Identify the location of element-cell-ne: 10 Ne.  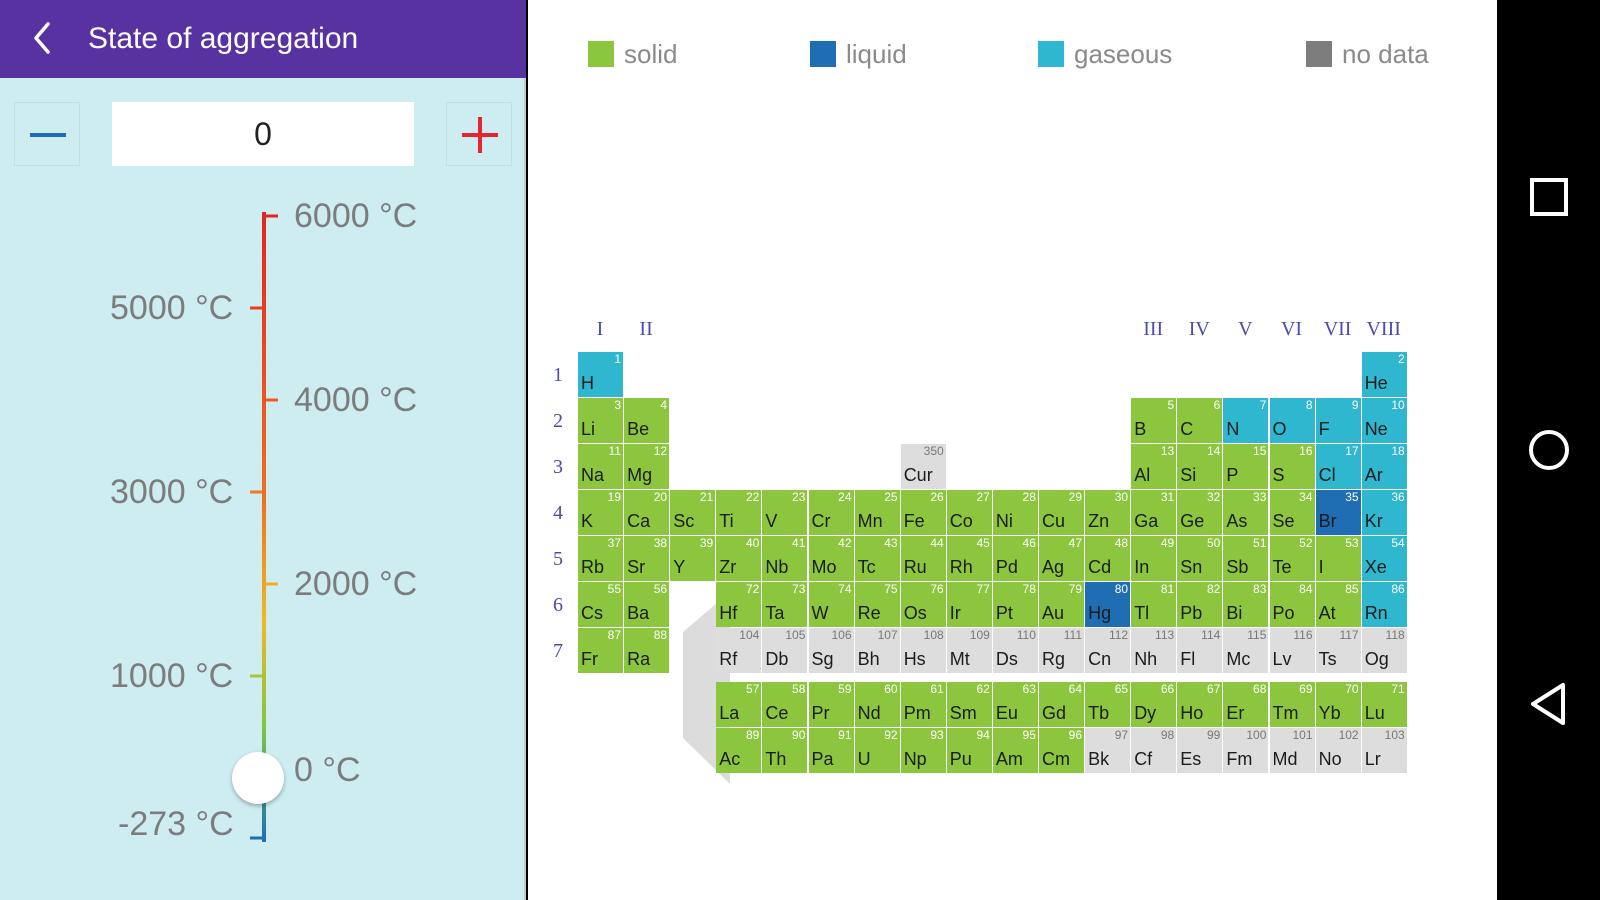
(1384, 420).